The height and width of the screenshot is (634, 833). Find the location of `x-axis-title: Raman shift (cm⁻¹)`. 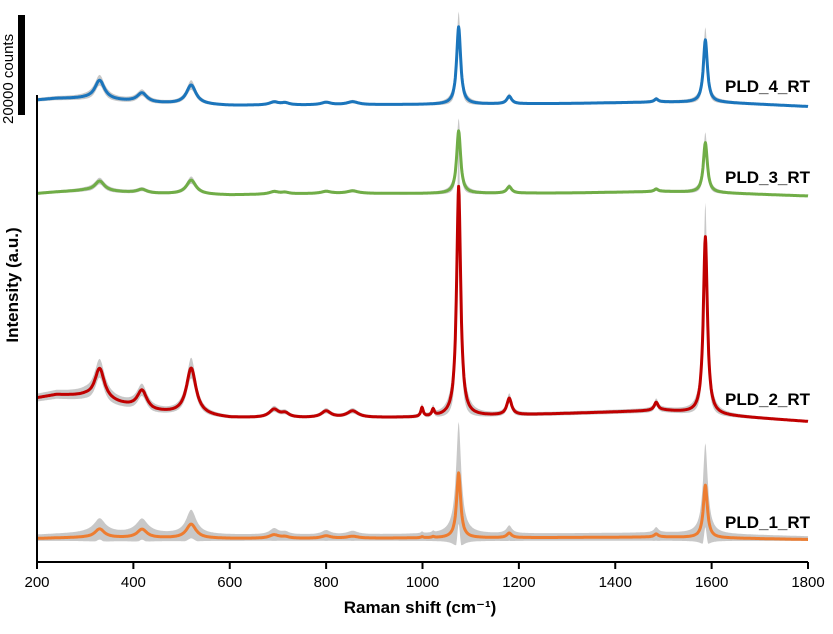

x-axis-title: Raman shift (cm⁻¹) is located at coordinates (420, 607).